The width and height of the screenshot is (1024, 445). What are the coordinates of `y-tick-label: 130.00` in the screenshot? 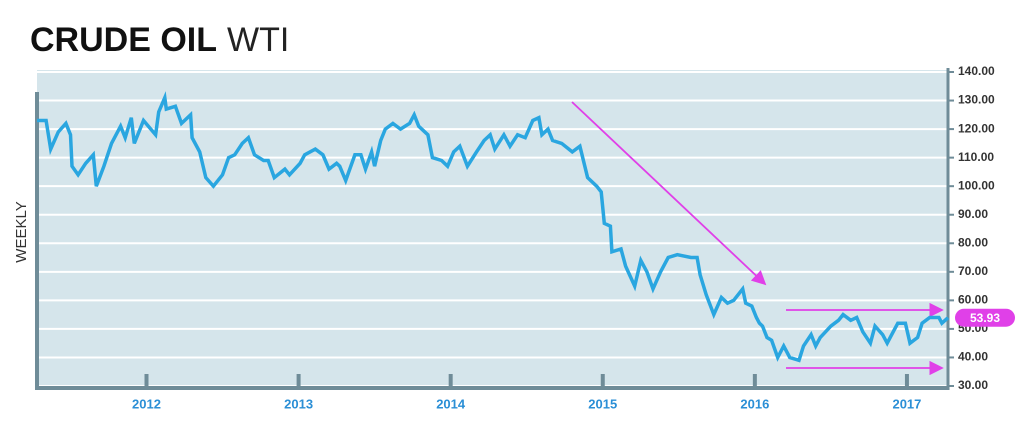 It's located at (976, 100).